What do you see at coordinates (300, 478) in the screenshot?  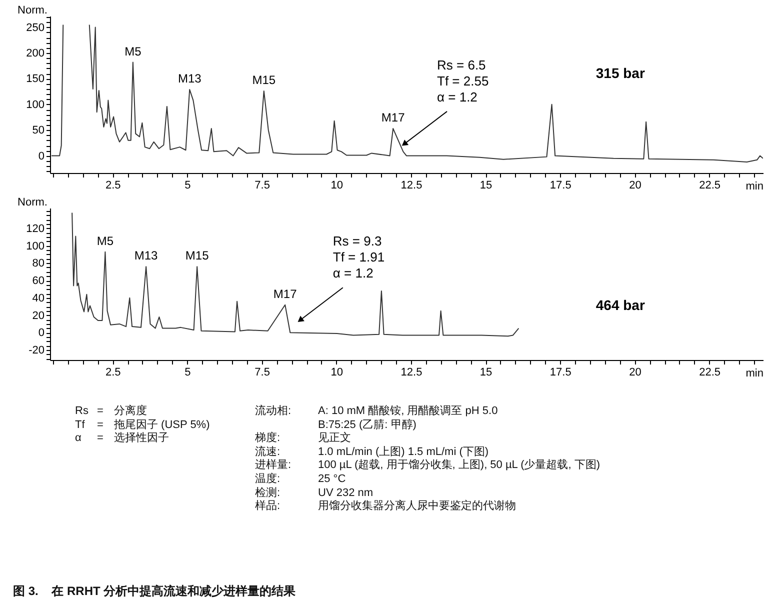 I see `text: 温度: 25 °C` at bounding box center [300, 478].